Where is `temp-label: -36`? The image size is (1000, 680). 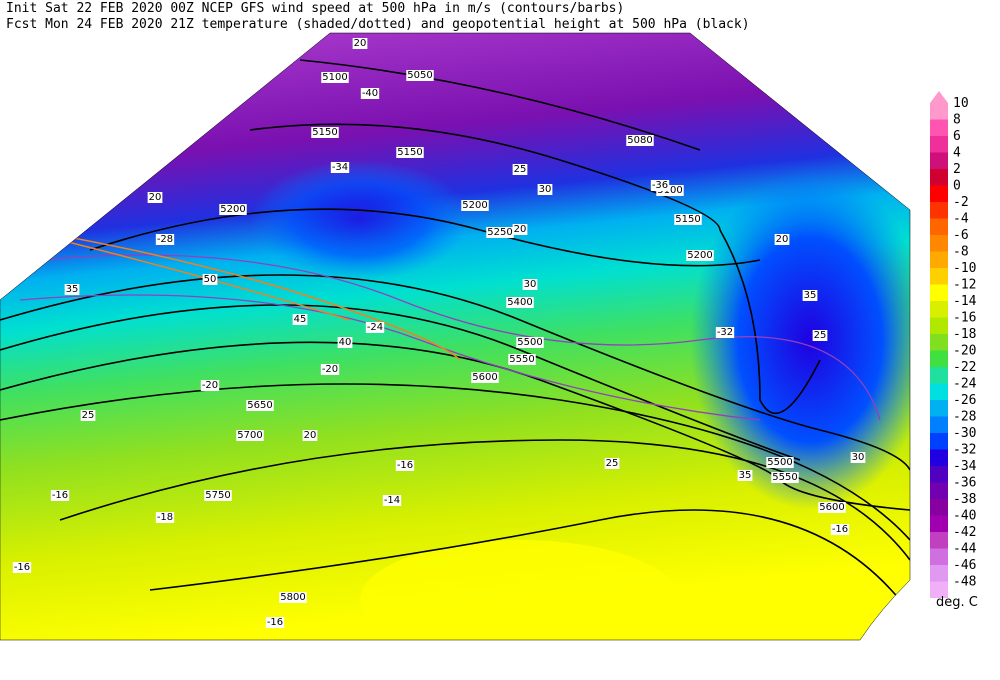
temp-label: -36 is located at coordinates (660, 185).